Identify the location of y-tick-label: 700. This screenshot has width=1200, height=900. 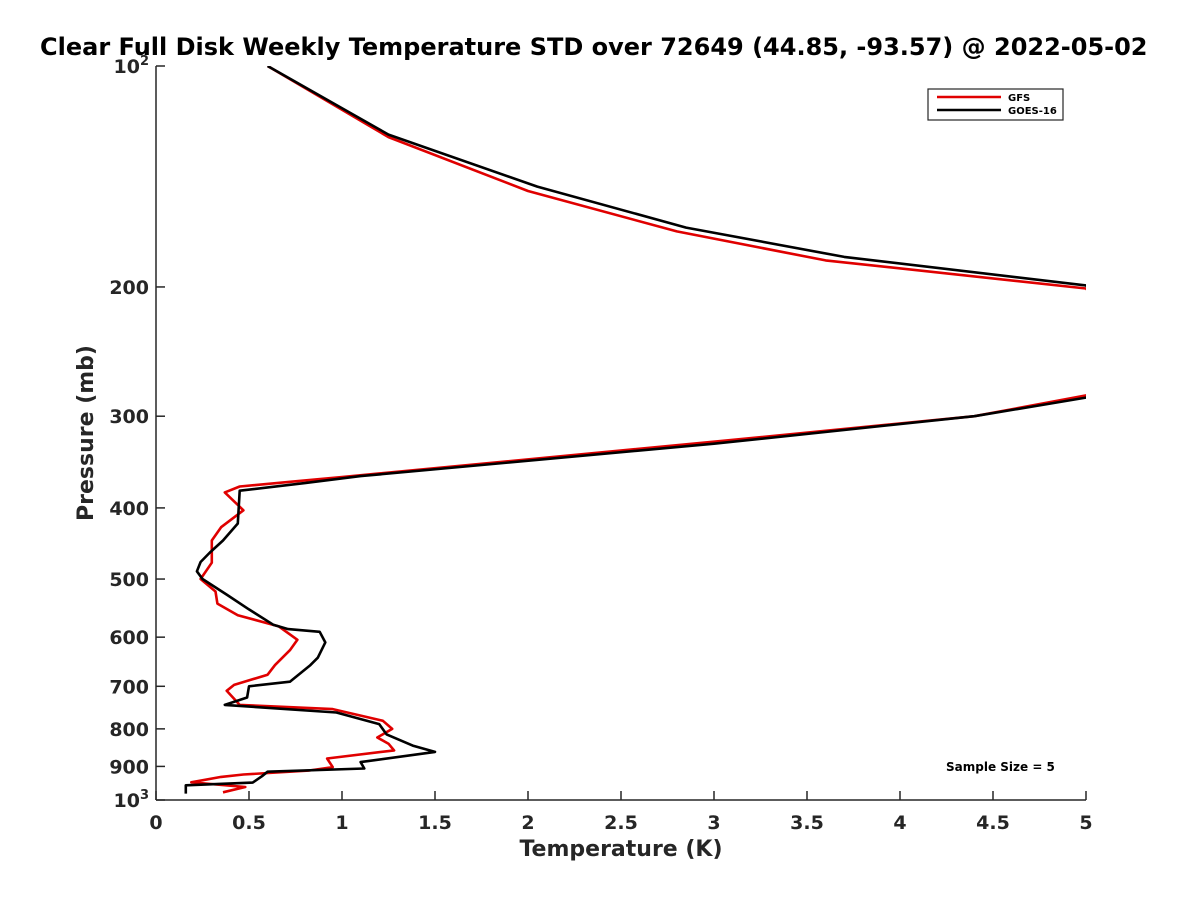
(129, 687).